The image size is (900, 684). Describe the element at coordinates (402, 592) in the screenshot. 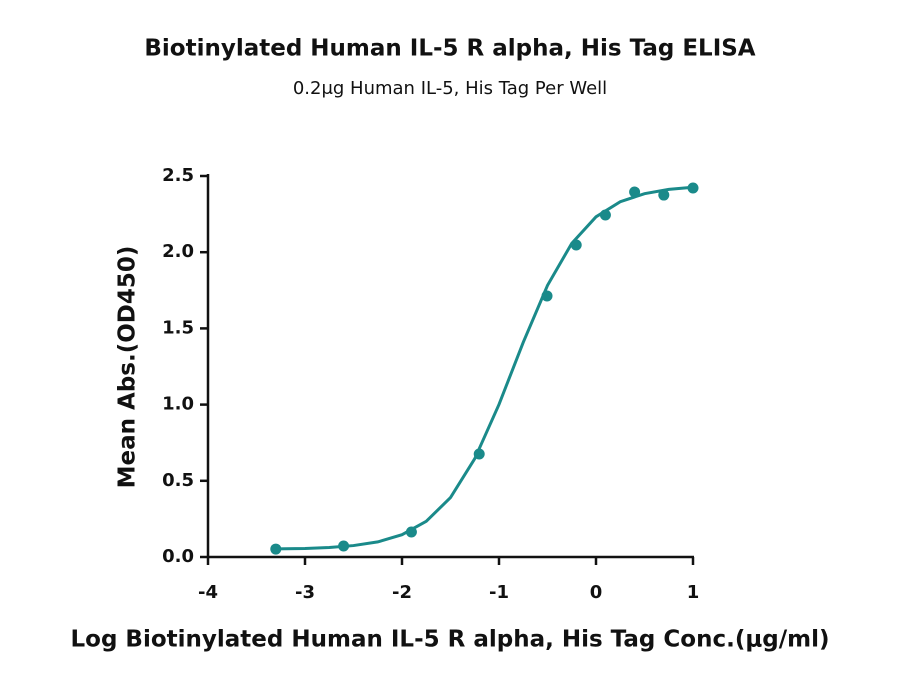

I see `x-tick-label: -2` at that location.